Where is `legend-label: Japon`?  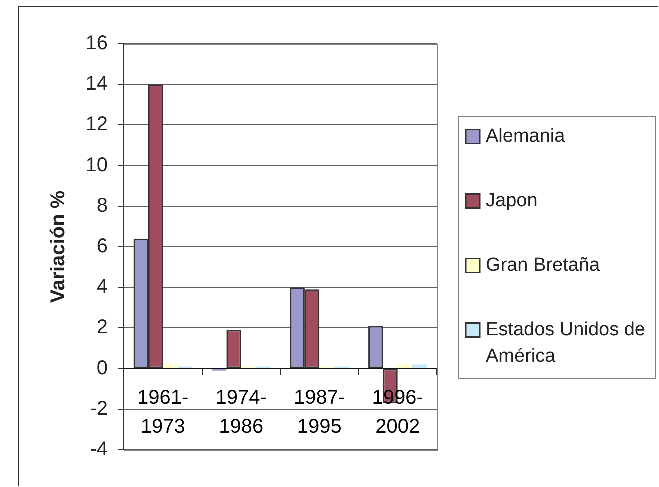
legend-label: Japon is located at coordinates (512, 201).